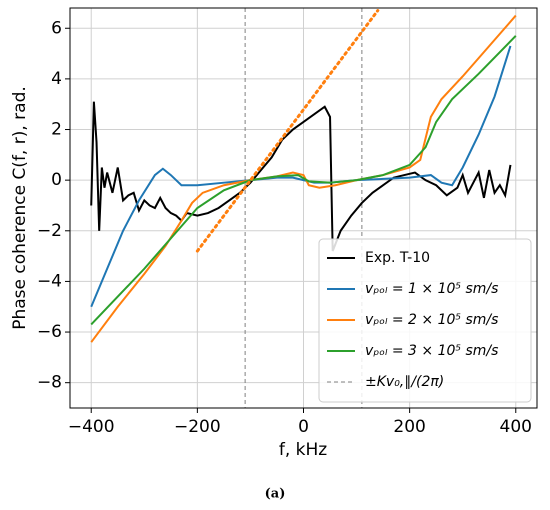 The height and width of the screenshot is (510, 550). Describe the element at coordinates (303, 427) in the screenshot. I see `x-tick-label: 0` at that location.